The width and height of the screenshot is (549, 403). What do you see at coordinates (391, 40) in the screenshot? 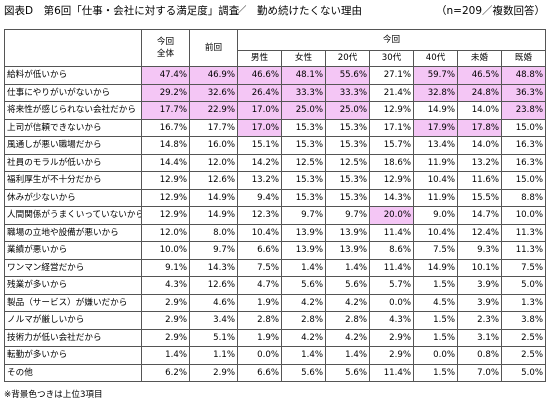
I see `header-current-group: 今回` at bounding box center [391, 40].